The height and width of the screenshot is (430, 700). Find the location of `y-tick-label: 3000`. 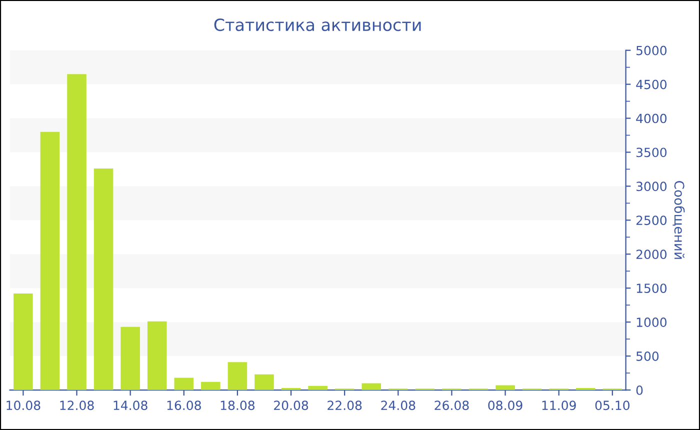

y-tick-label: 3000 is located at coordinates (651, 187).